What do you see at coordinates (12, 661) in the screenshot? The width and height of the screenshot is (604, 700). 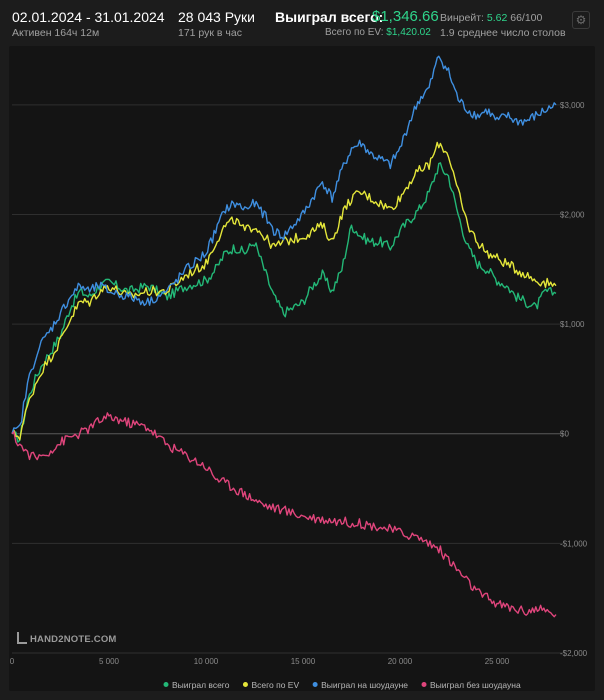 I see `x-tick-label: 0` at bounding box center [12, 661].